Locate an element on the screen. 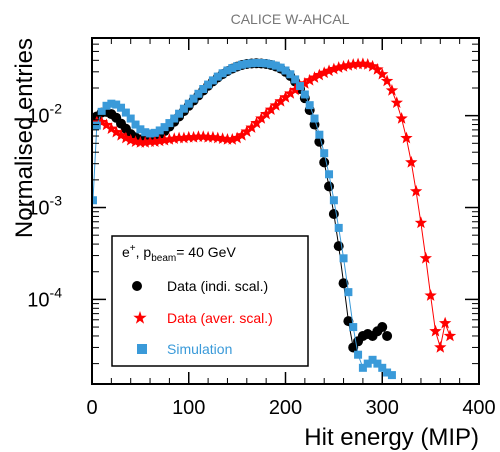 This screenshot has height=452, width=500. y-tick-exponent: -3 is located at coordinates (56, 201).